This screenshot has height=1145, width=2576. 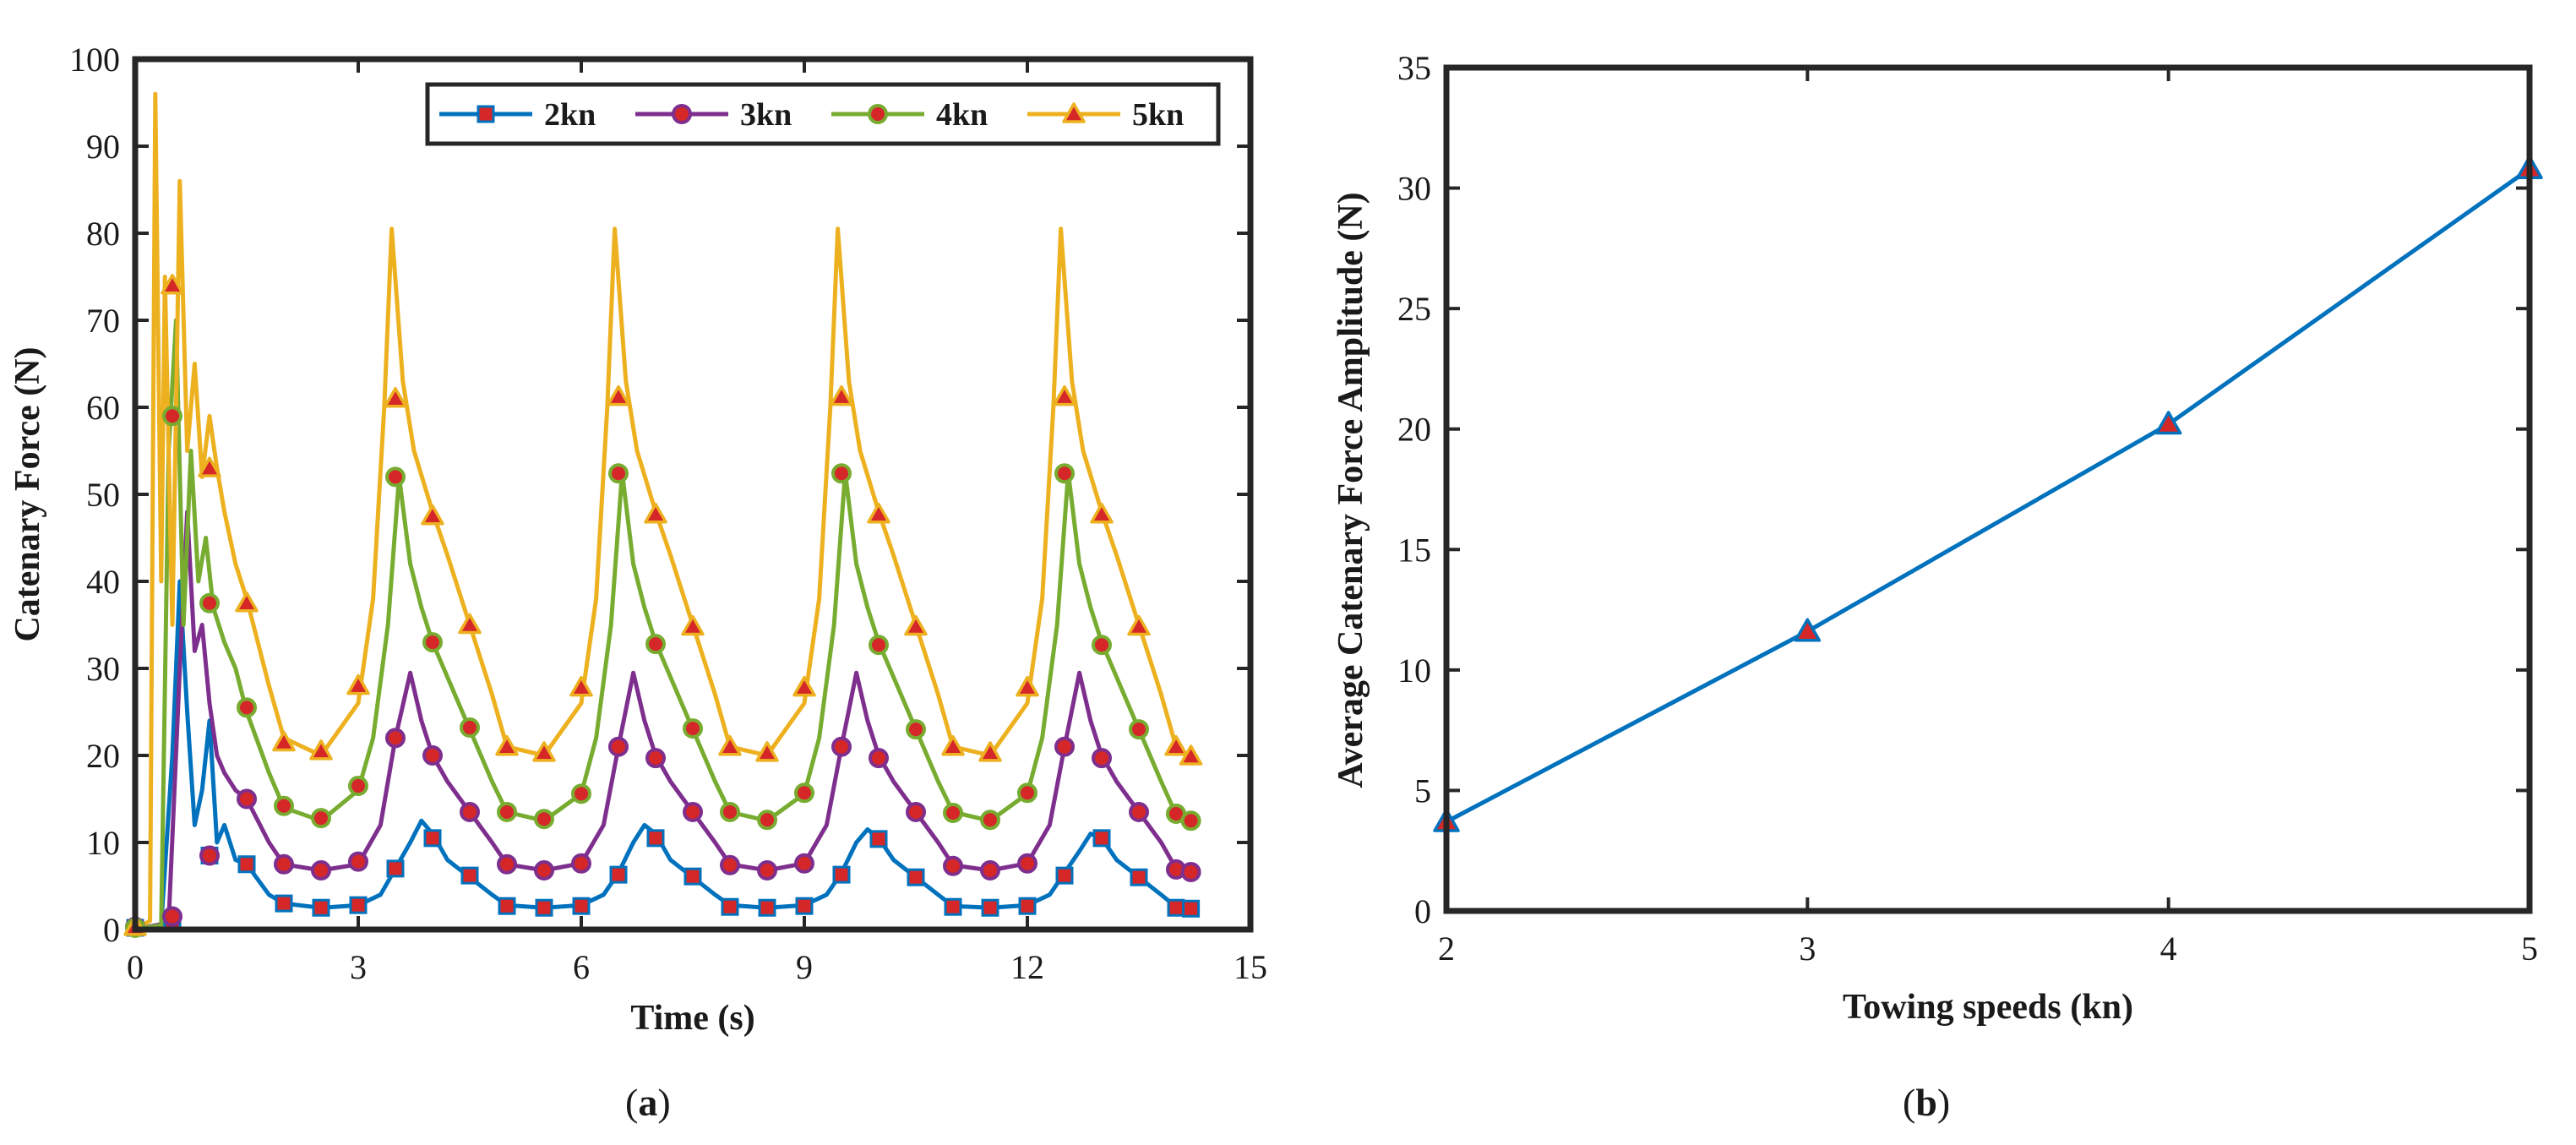 I want to click on legend-marker-shape-3kn, so click(x=682, y=114).